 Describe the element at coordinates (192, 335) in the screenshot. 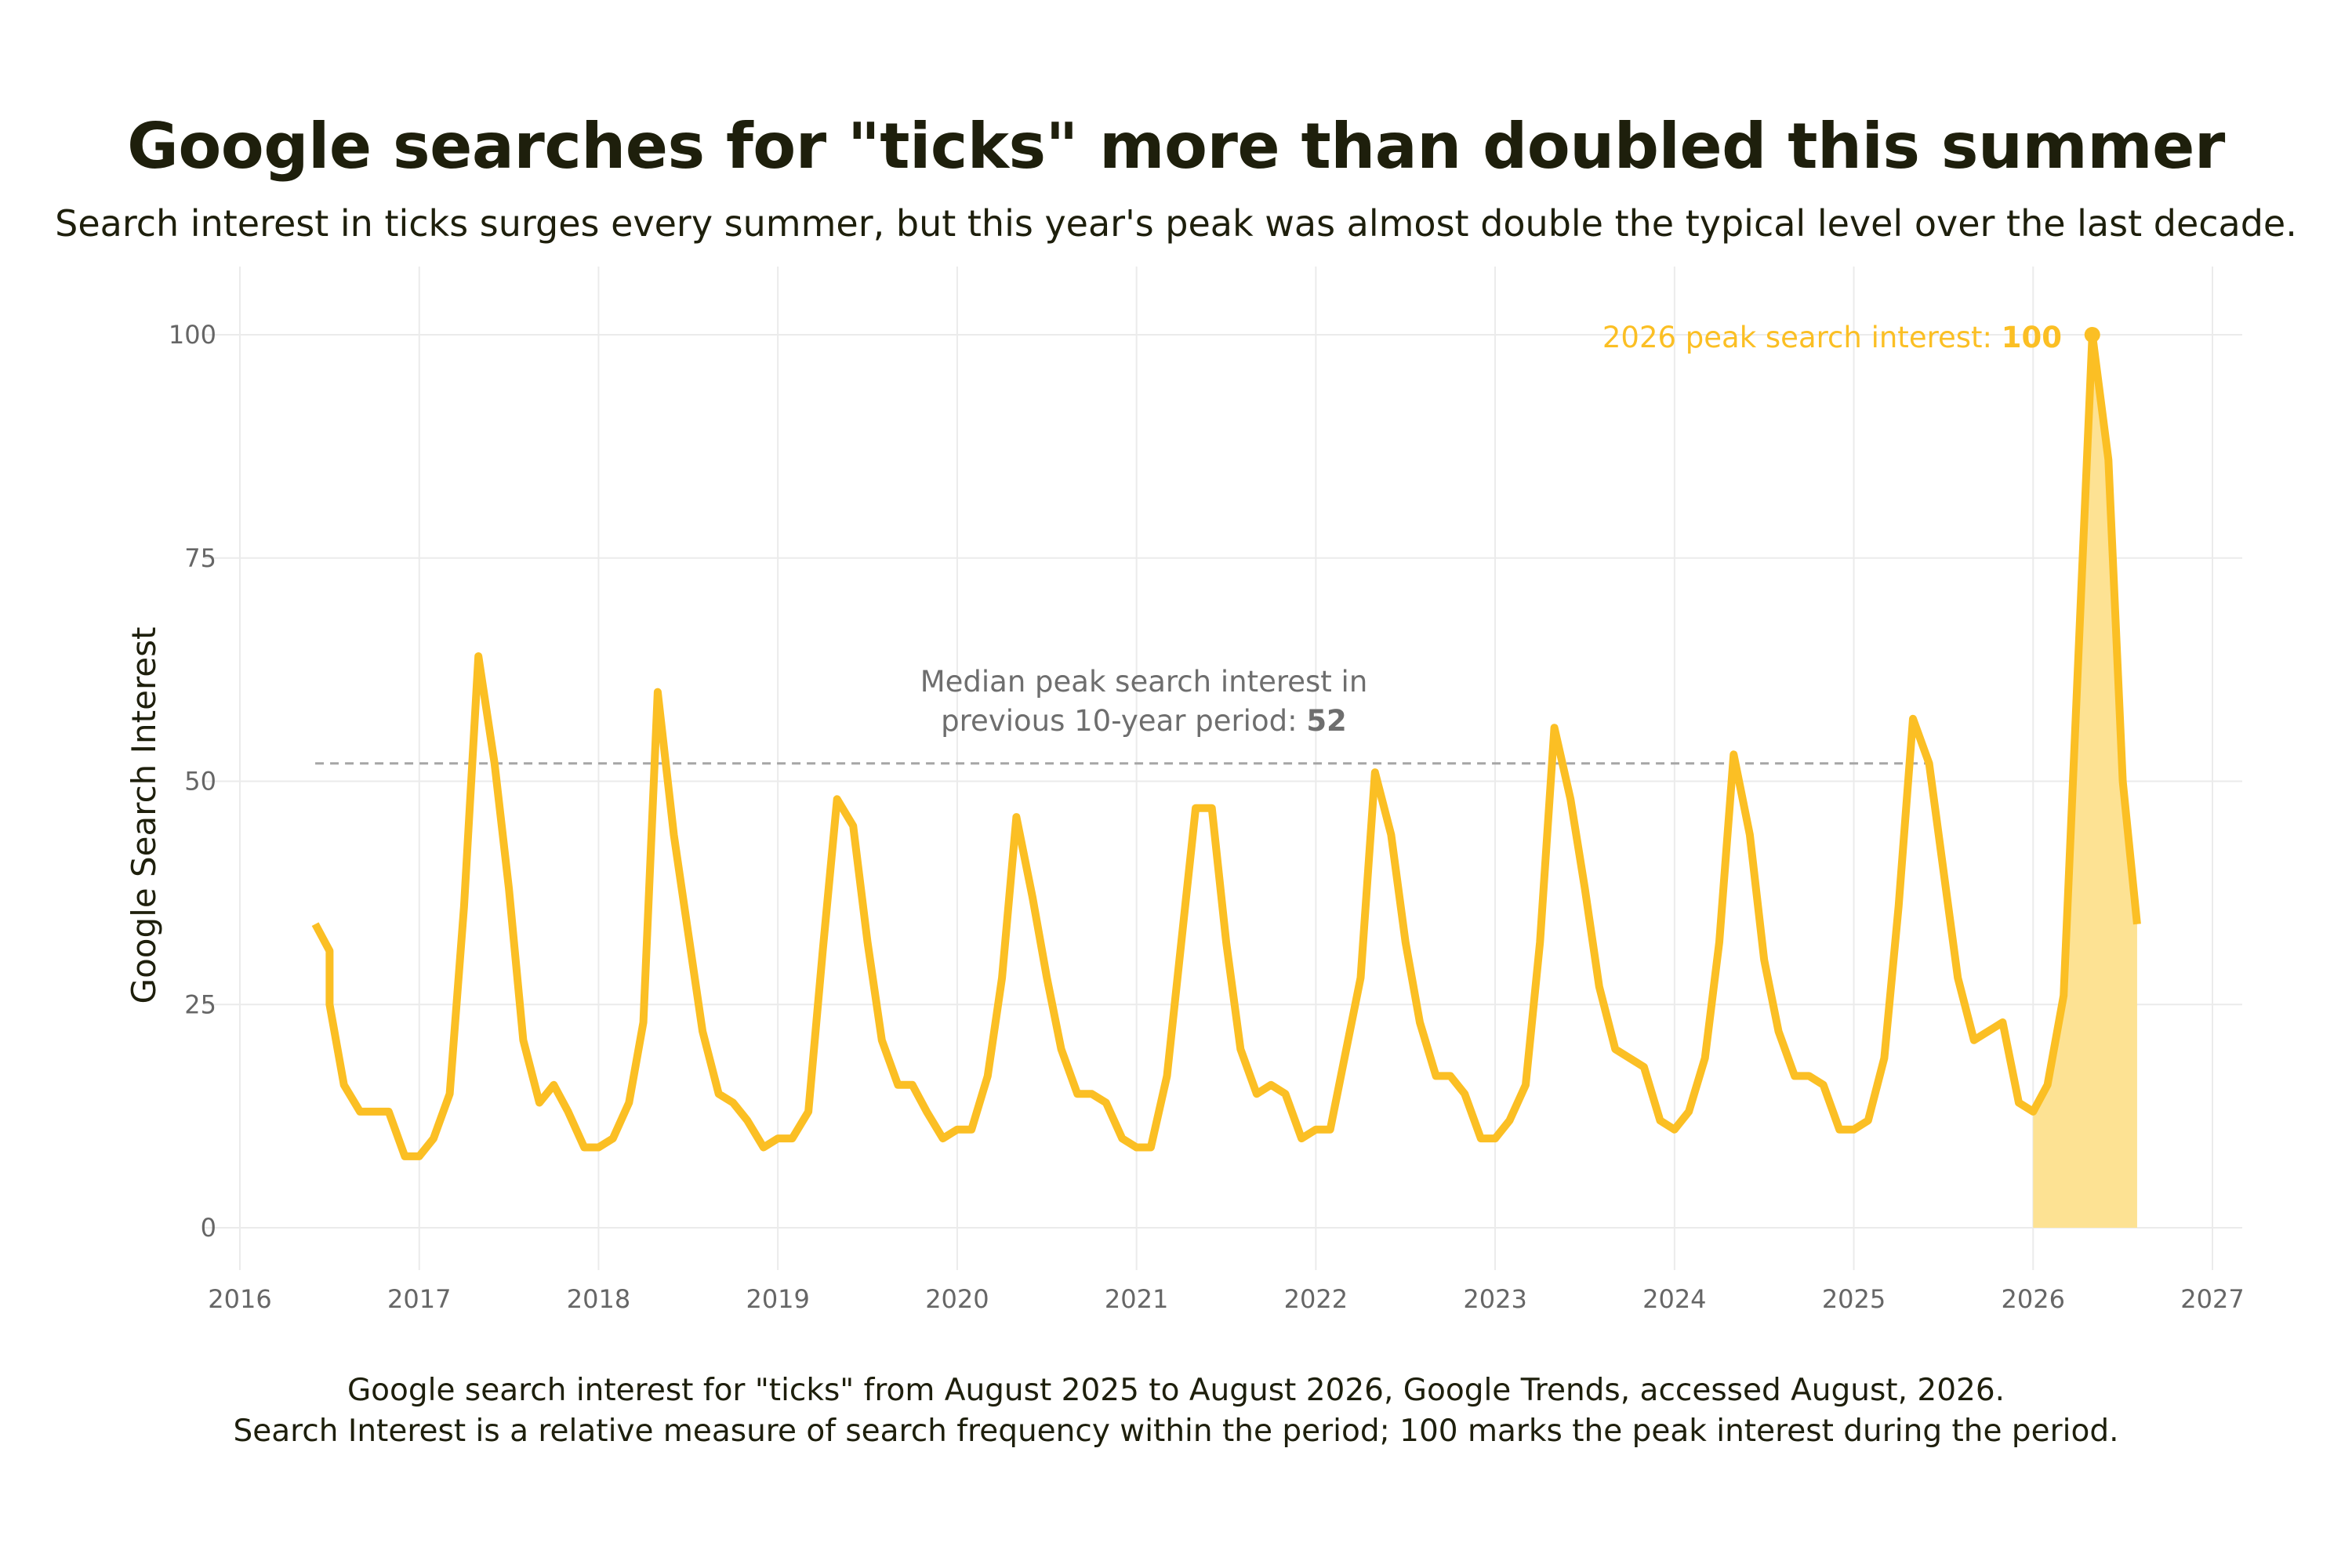

I see `y-tick-label: 100` at that location.